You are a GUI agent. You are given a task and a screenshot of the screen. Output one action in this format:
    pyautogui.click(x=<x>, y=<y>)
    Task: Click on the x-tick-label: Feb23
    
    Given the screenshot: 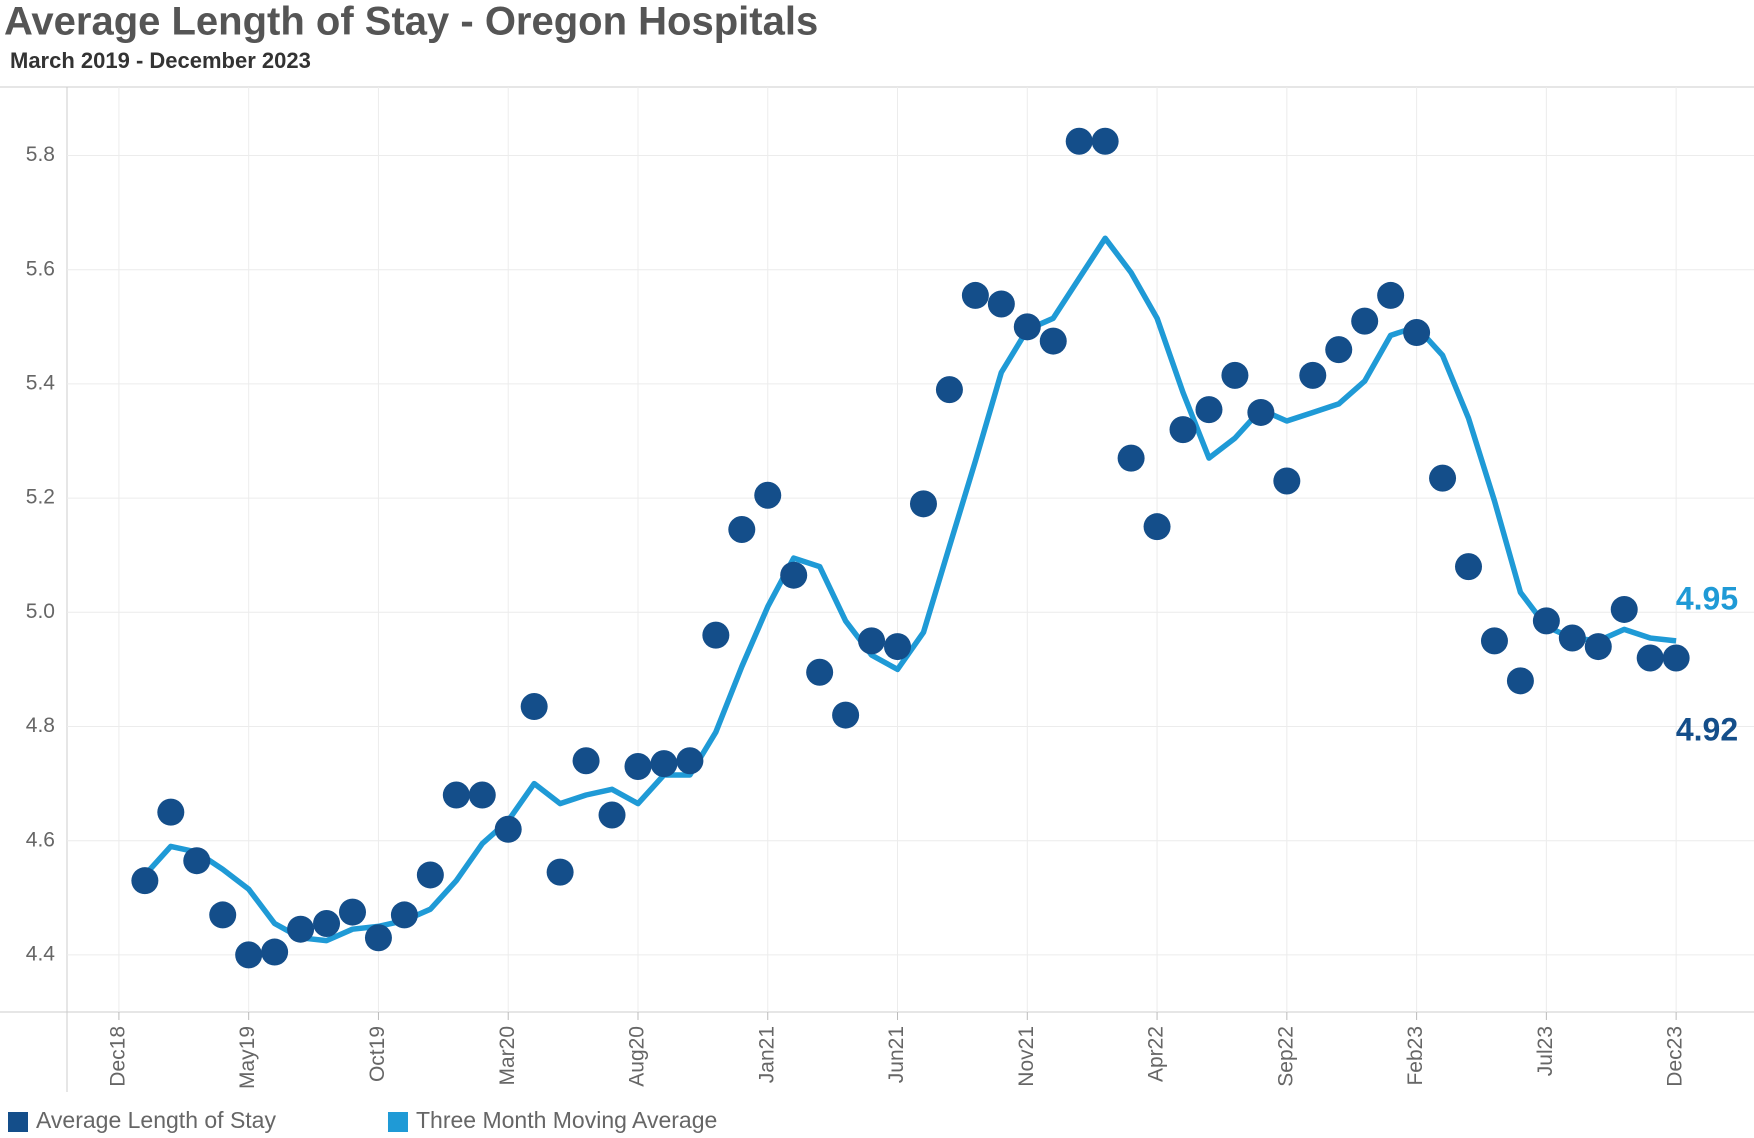 What is the action you would take?
    pyautogui.click(x=1415, y=1056)
    